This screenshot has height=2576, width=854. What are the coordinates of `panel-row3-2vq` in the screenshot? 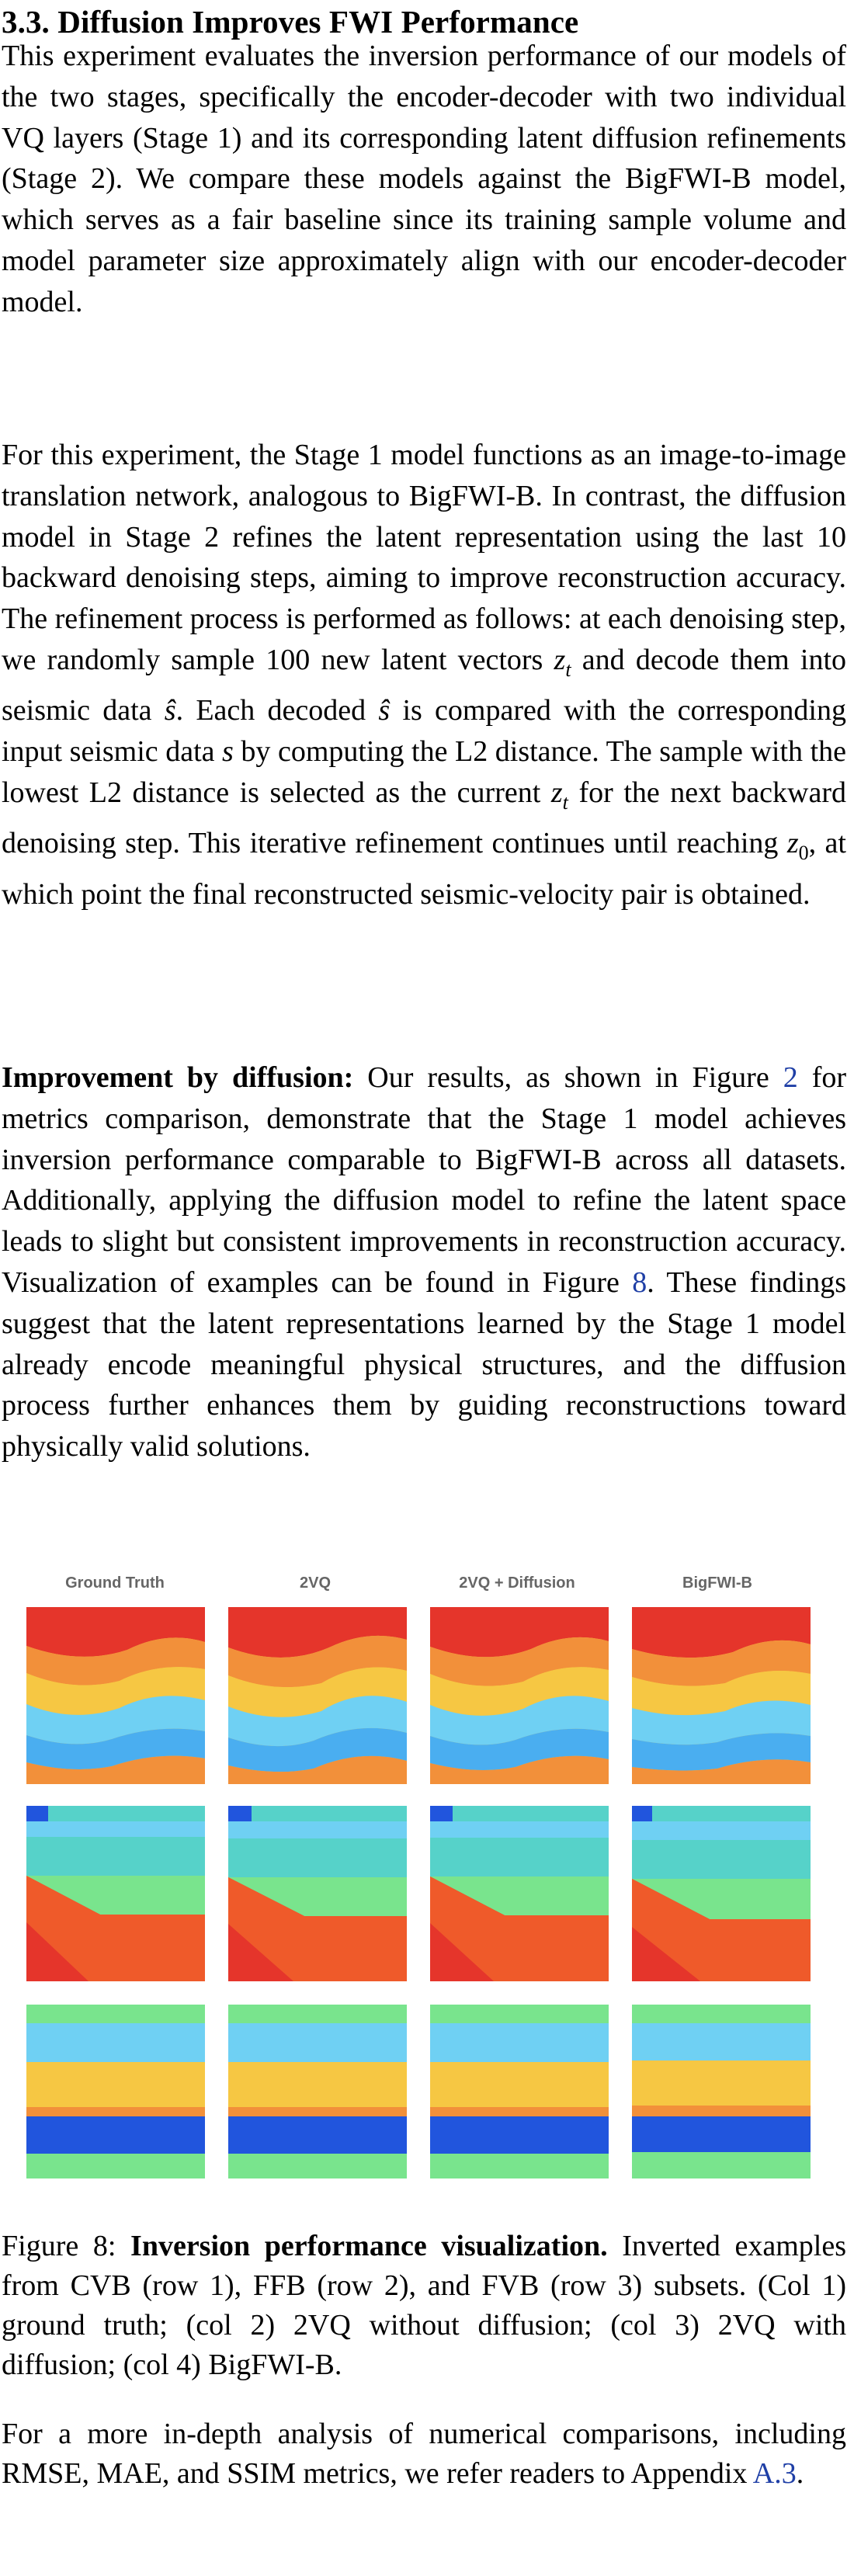 It's located at (317, 2091).